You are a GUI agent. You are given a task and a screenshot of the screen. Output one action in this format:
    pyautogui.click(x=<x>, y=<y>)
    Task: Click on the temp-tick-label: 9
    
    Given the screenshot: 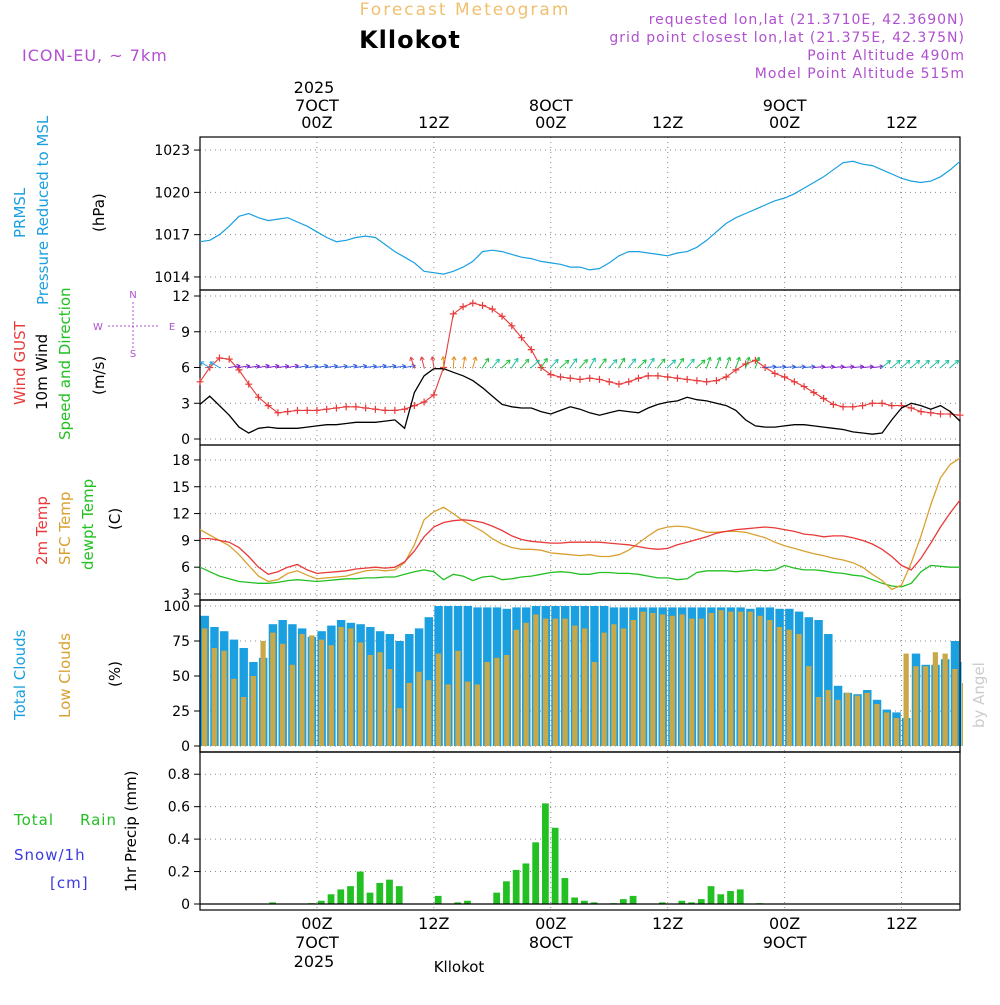 What is the action you would take?
    pyautogui.click(x=185, y=541)
    